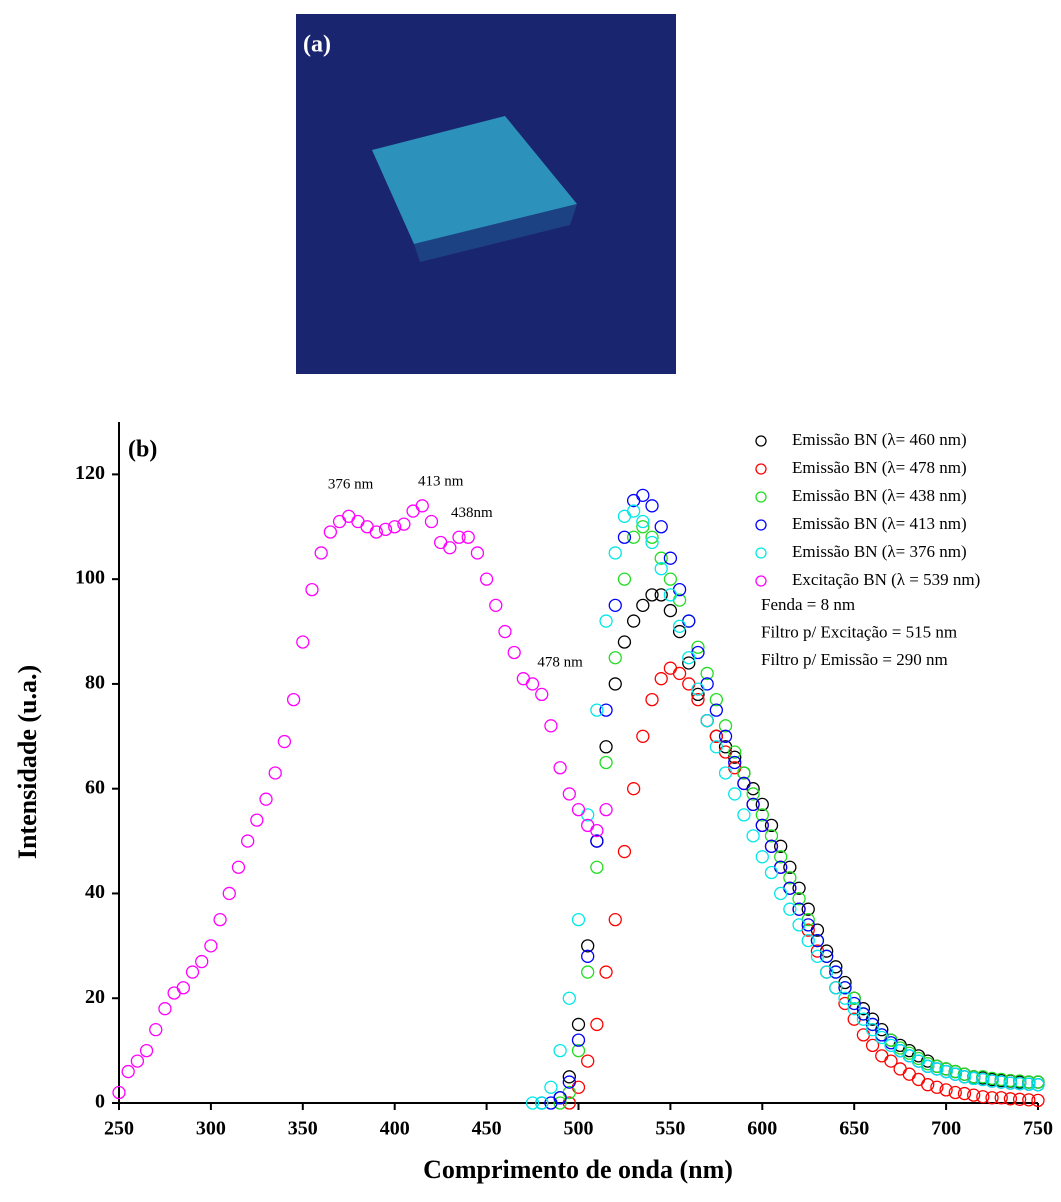 This screenshot has height=1202, width=1061. What do you see at coordinates (560, 662) in the screenshot?
I see `annotation: 478 nm` at bounding box center [560, 662].